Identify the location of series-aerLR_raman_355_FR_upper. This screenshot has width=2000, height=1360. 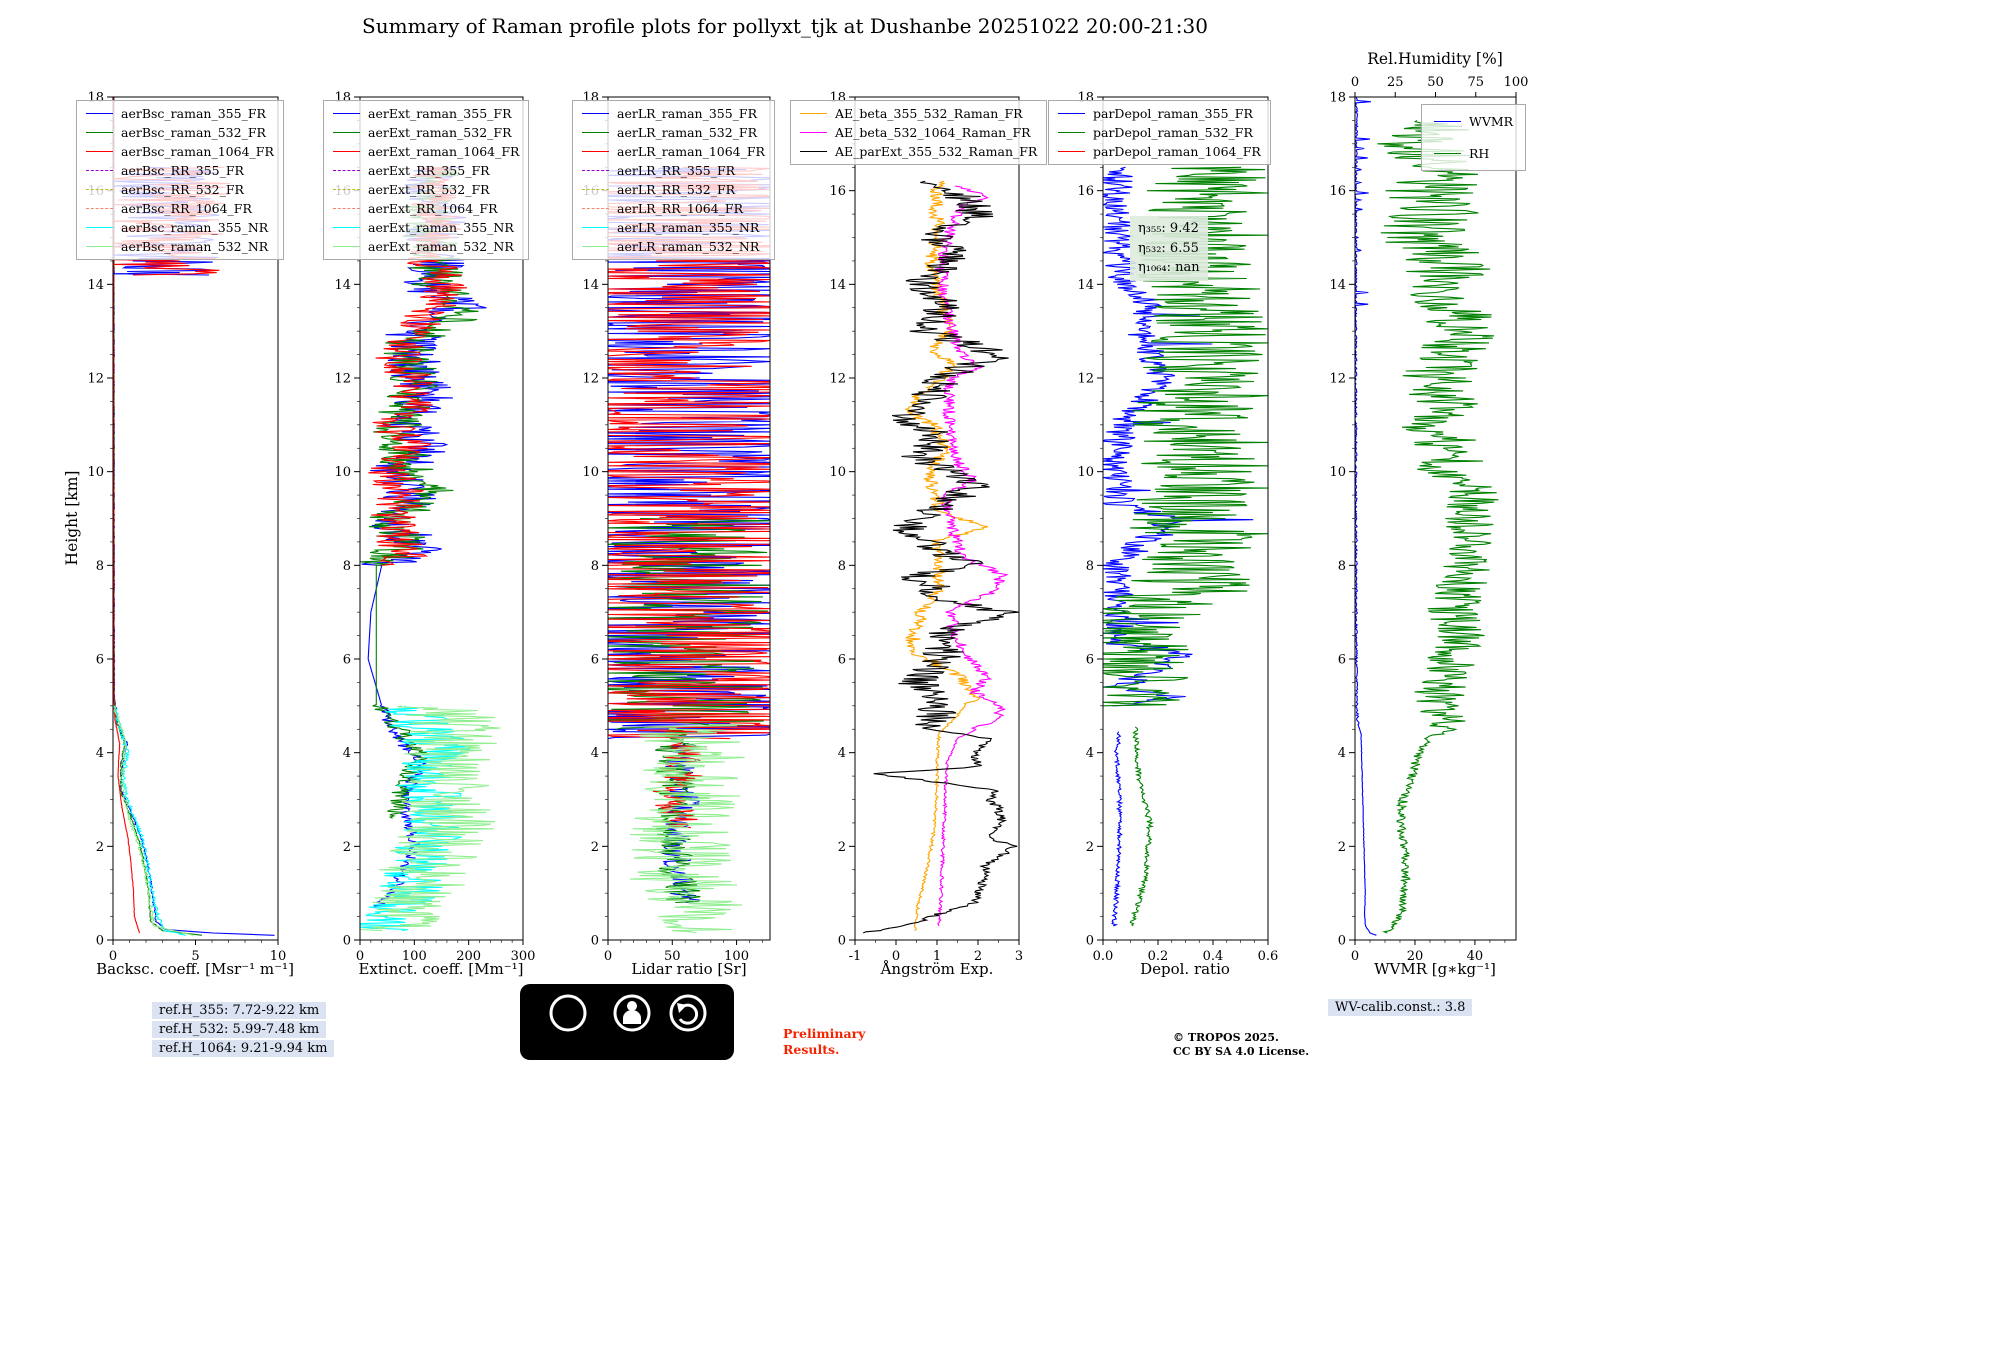
(689, 453).